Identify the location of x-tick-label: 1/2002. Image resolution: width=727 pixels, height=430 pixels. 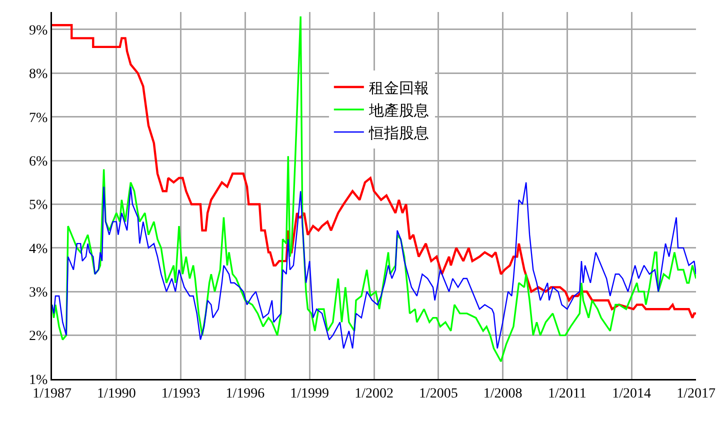
(374, 394).